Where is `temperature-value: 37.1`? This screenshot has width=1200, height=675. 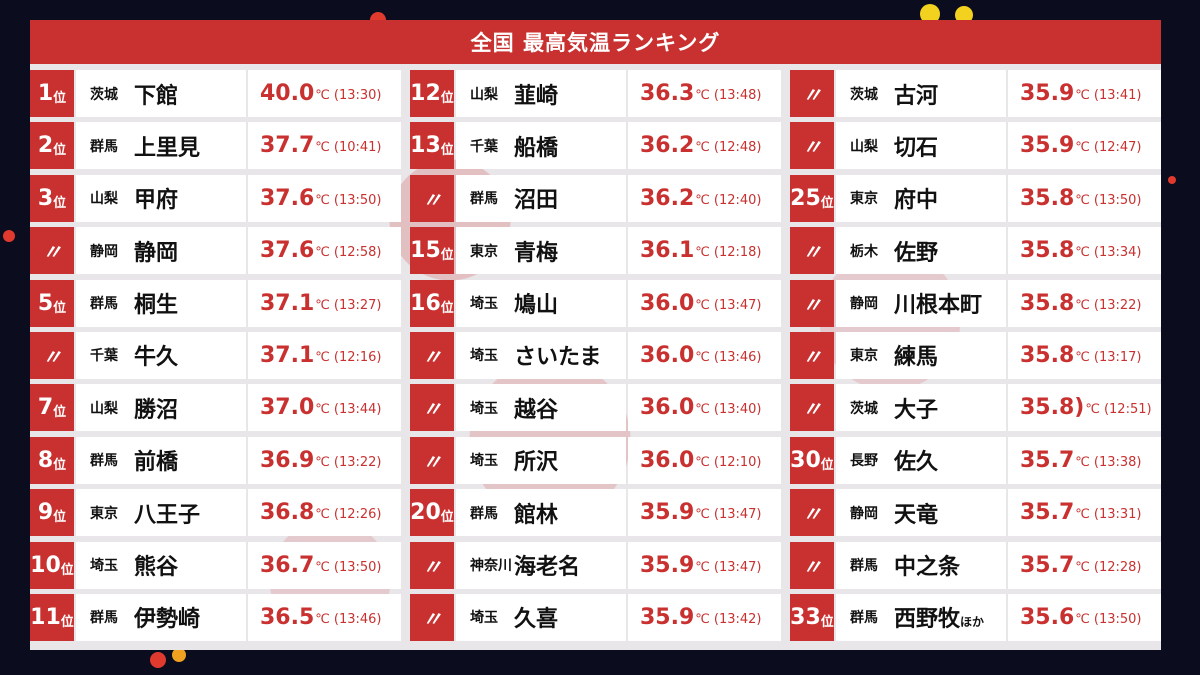 temperature-value: 37.1 is located at coordinates (287, 355).